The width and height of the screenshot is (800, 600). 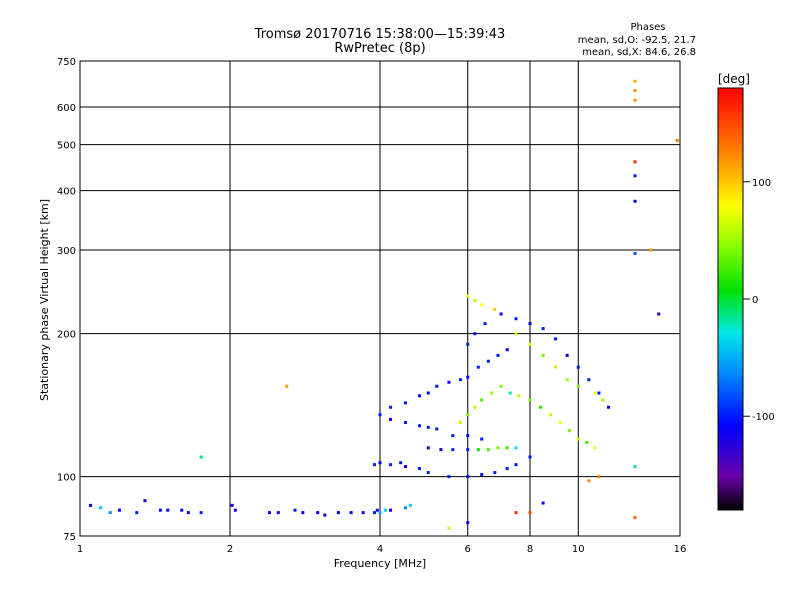 I want to click on y-tick-label: 400, so click(x=66, y=192).